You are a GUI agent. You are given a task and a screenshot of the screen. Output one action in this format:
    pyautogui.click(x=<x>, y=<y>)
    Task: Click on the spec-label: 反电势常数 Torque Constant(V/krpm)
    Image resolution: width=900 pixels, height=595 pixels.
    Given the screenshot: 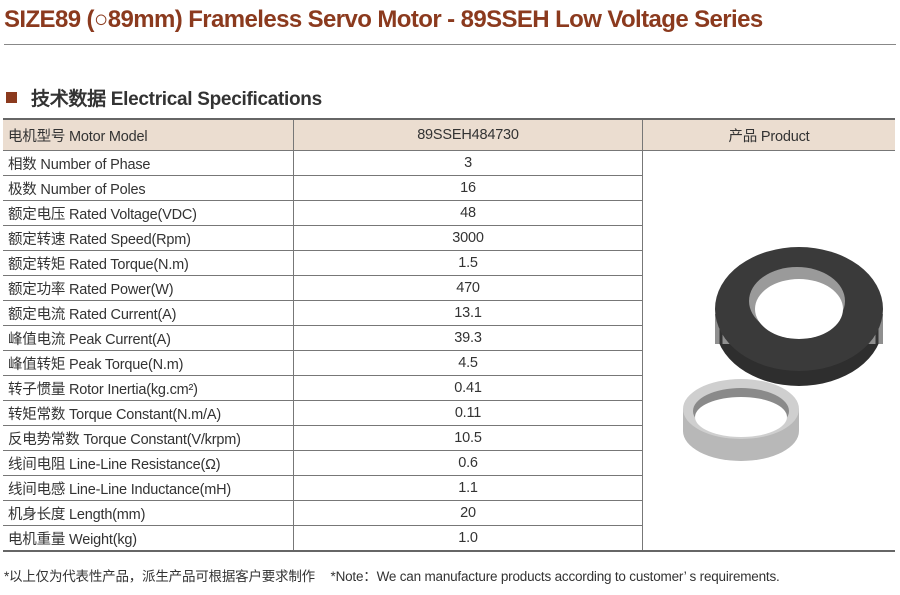 What is the action you would take?
    pyautogui.click(x=148, y=438)
    